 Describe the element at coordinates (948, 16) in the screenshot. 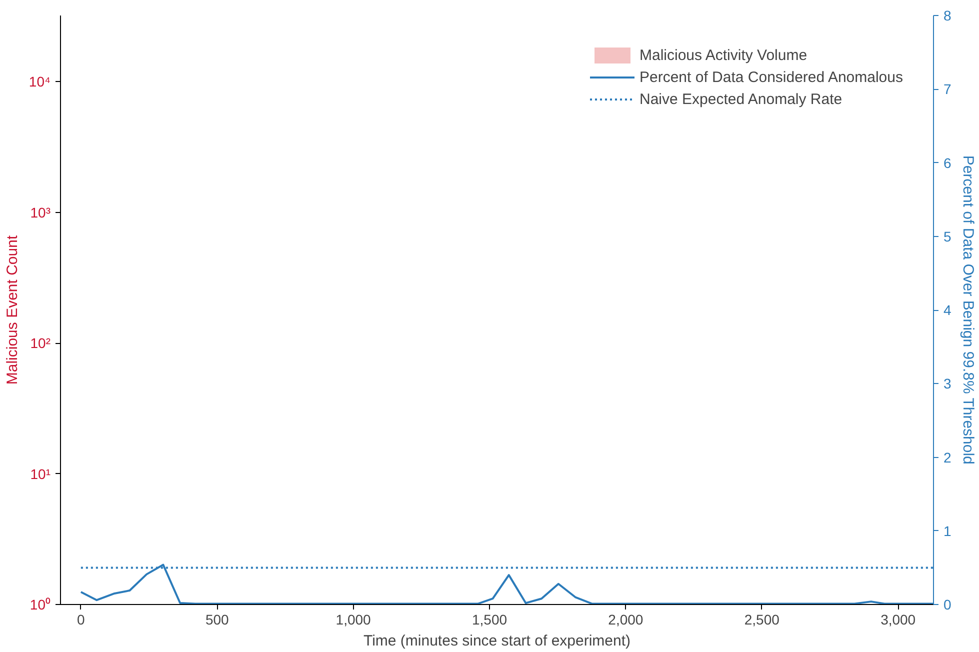

I see `y2-tick-label: 8` at that location.